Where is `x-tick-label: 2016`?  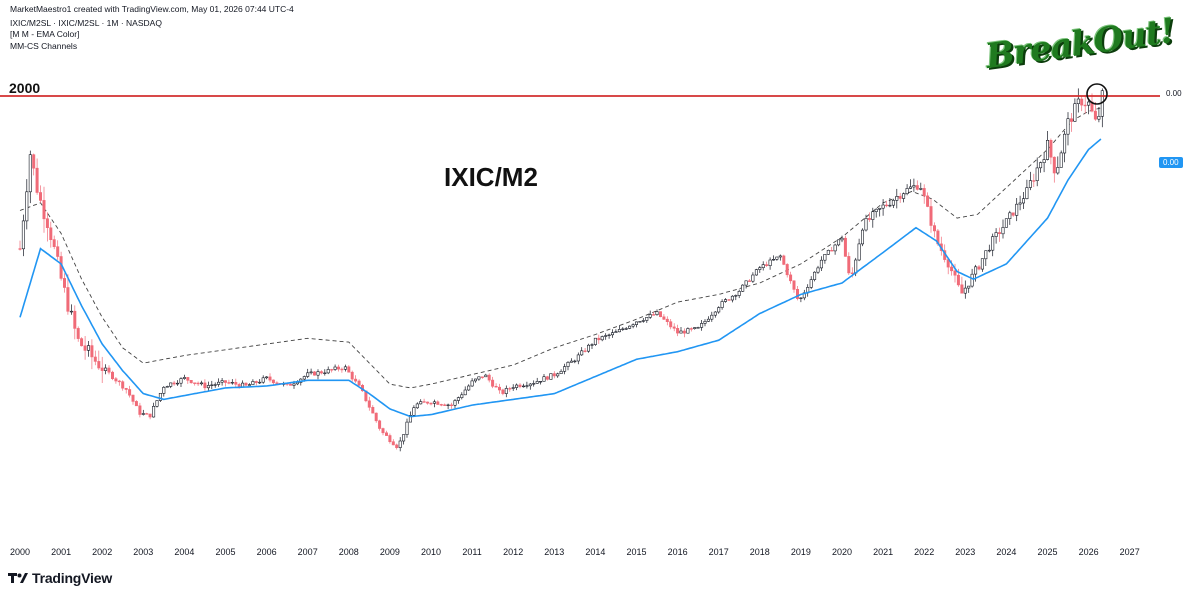 x-tick-label: 2016 is located at coordinates (677, 552).